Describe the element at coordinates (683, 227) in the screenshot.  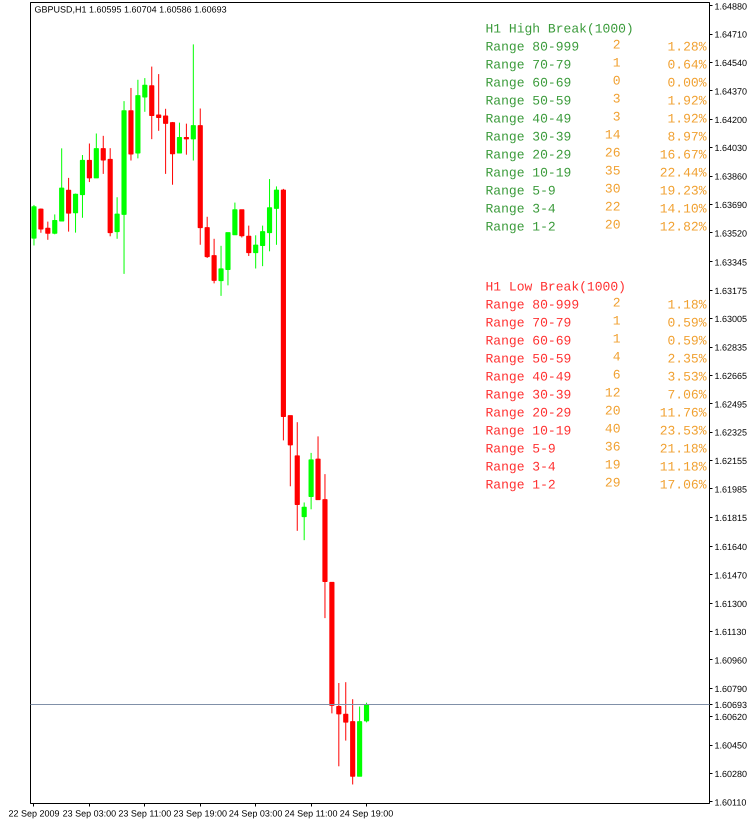
I see `annotation: 12.82%` at that location.